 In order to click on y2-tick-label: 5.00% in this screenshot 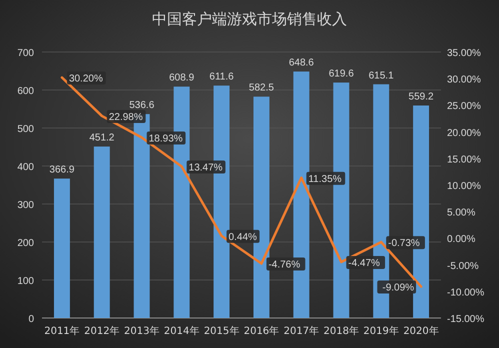, I will do `click(461, 213)`.